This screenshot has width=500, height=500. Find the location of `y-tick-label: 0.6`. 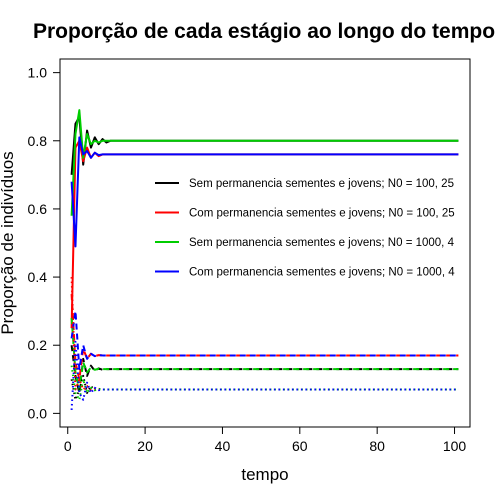

y-tick-label: 0.6 is located at coordinates (38, 209).